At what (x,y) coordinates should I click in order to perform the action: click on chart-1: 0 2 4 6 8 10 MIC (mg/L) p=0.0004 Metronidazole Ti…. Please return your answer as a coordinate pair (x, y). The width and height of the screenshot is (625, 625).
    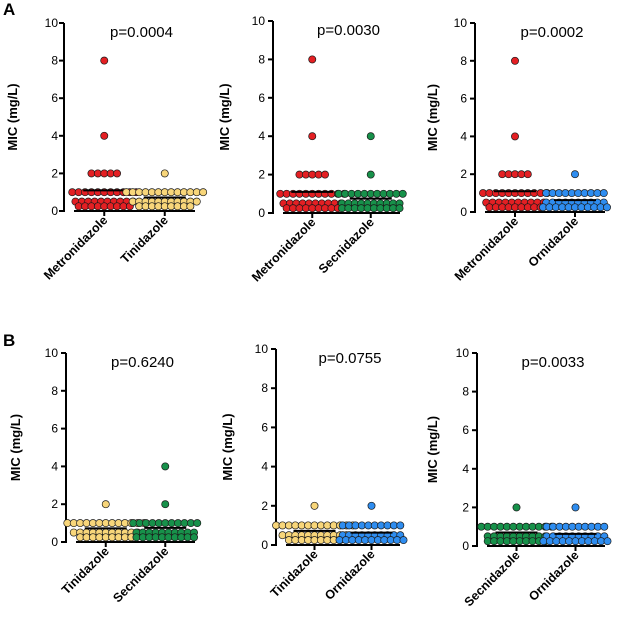
    Looking at the image, I should click on (106, 149).